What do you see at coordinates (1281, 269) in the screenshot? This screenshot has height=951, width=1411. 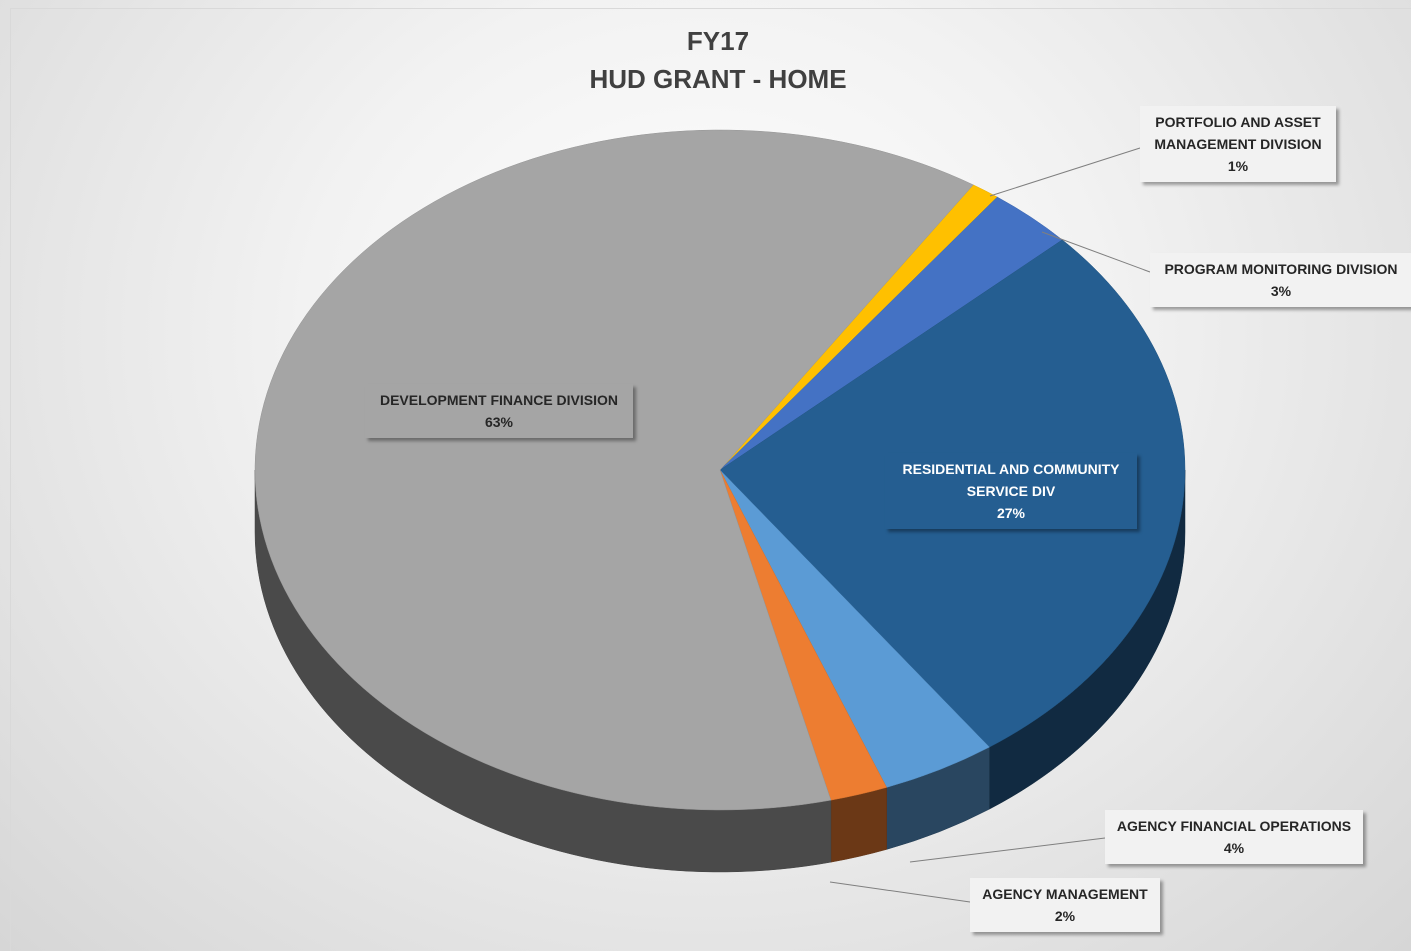 I see `data-label-category: PROGRAM MONITORING DIVISION` at bounding box center [1281, 269].